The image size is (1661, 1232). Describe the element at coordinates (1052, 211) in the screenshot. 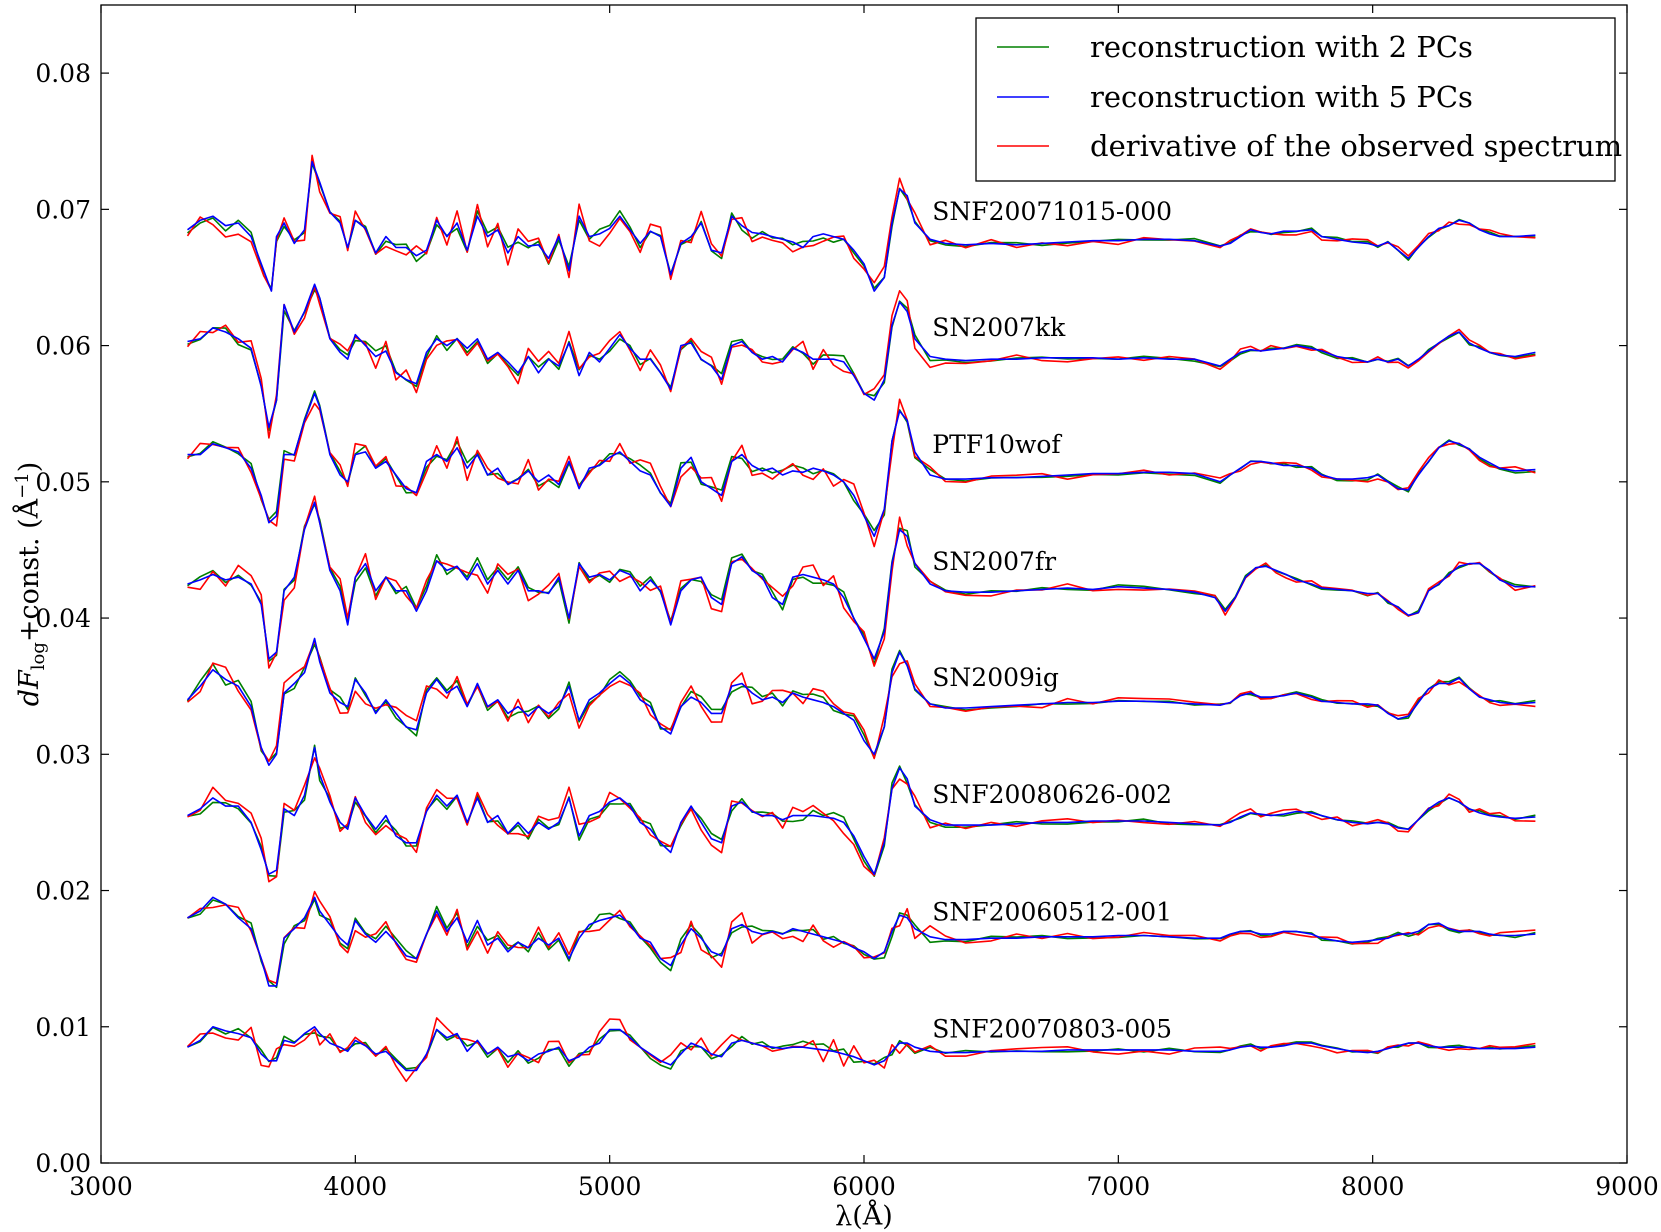

I see `spectrum-label: SNF20071015-000` at that location.